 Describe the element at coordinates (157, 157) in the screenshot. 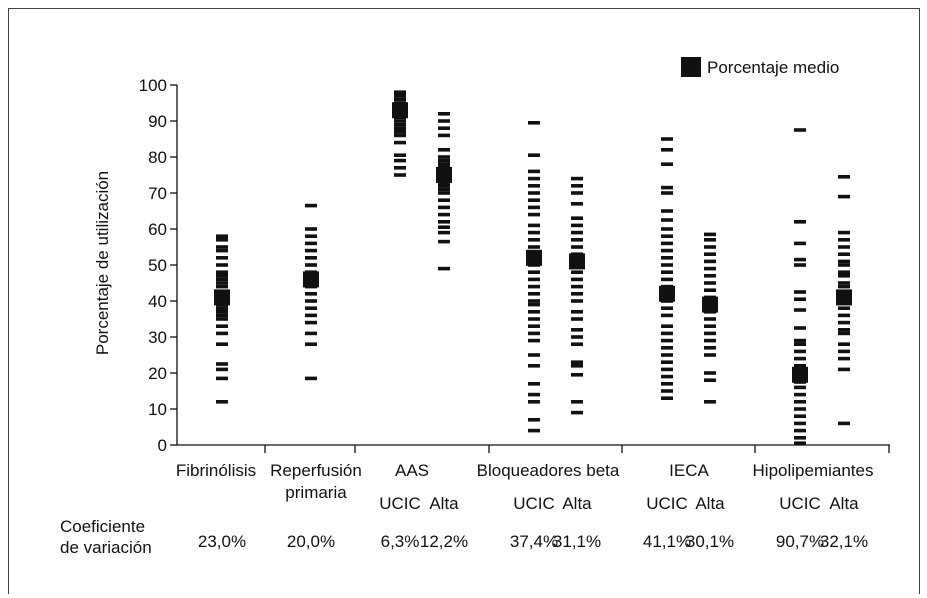

I see `y-tick-label: 80` at that location.